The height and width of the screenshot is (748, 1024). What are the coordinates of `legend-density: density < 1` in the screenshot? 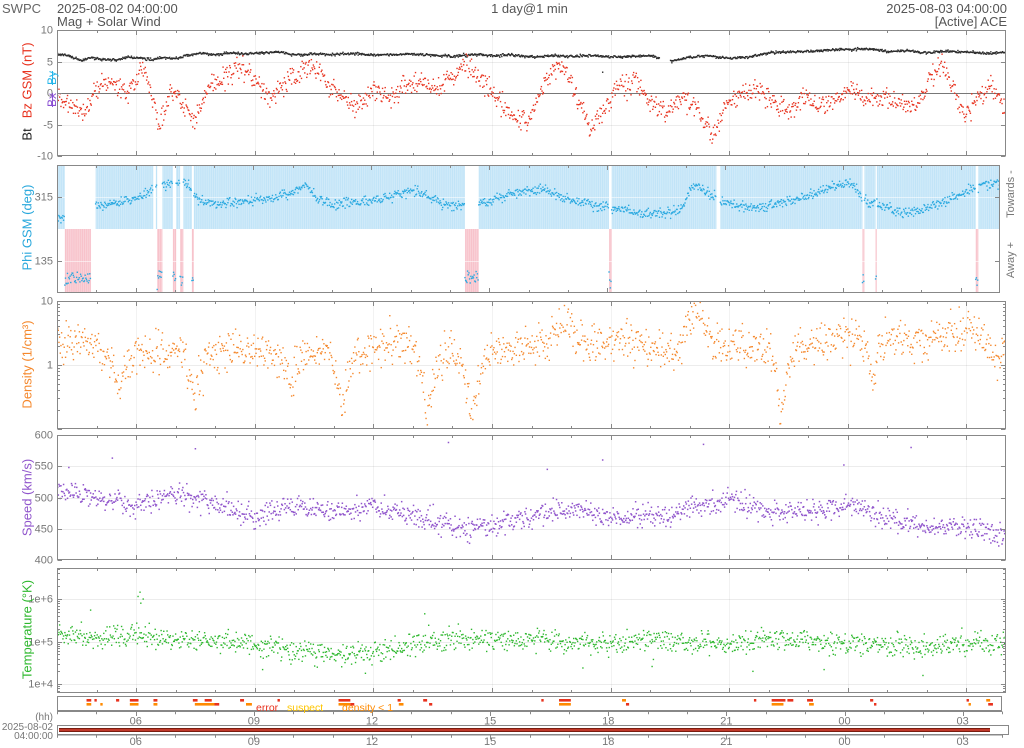 It's located at (368, 708).